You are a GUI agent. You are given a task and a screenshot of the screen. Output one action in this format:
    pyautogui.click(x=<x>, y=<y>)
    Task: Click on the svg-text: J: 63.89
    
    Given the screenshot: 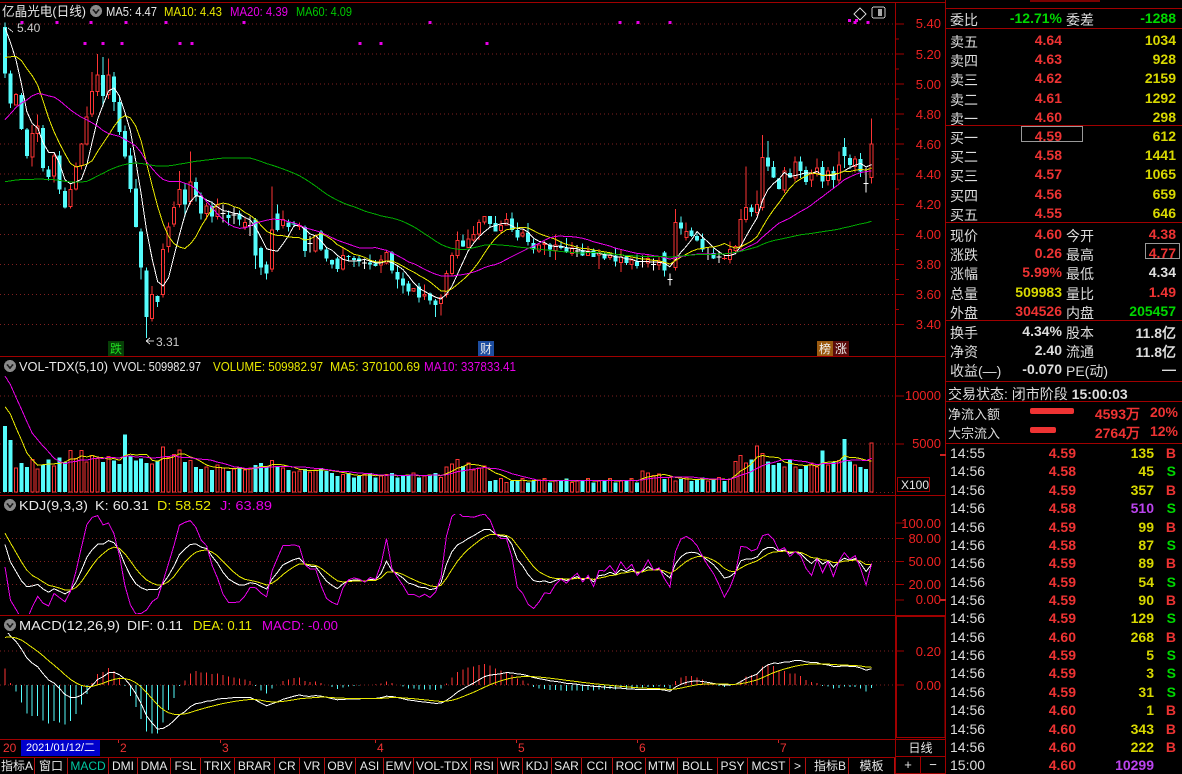 What is the action you would take?
    pyautogui.click(x=246, y=505)
    